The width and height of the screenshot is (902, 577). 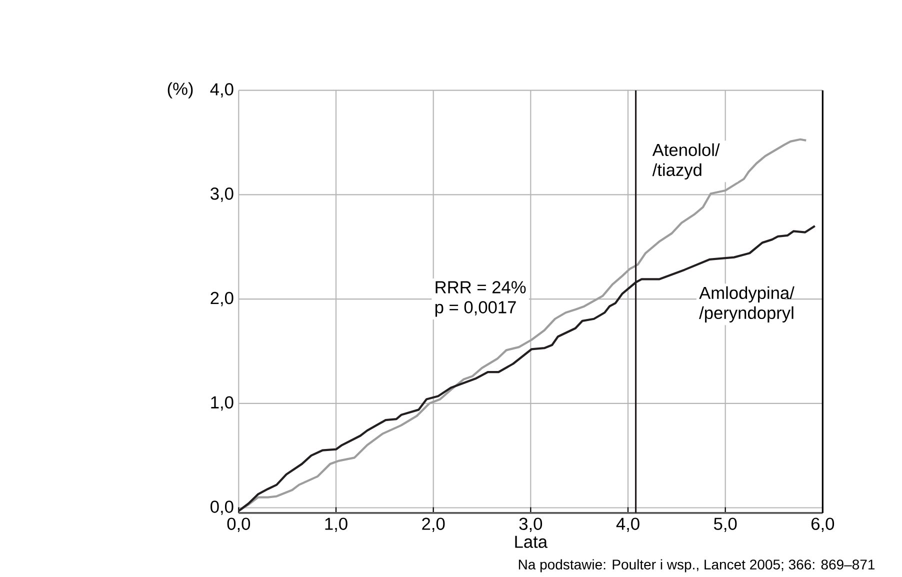 I want to click on x-tick-label: 6,0, so click(x=822, y=525).